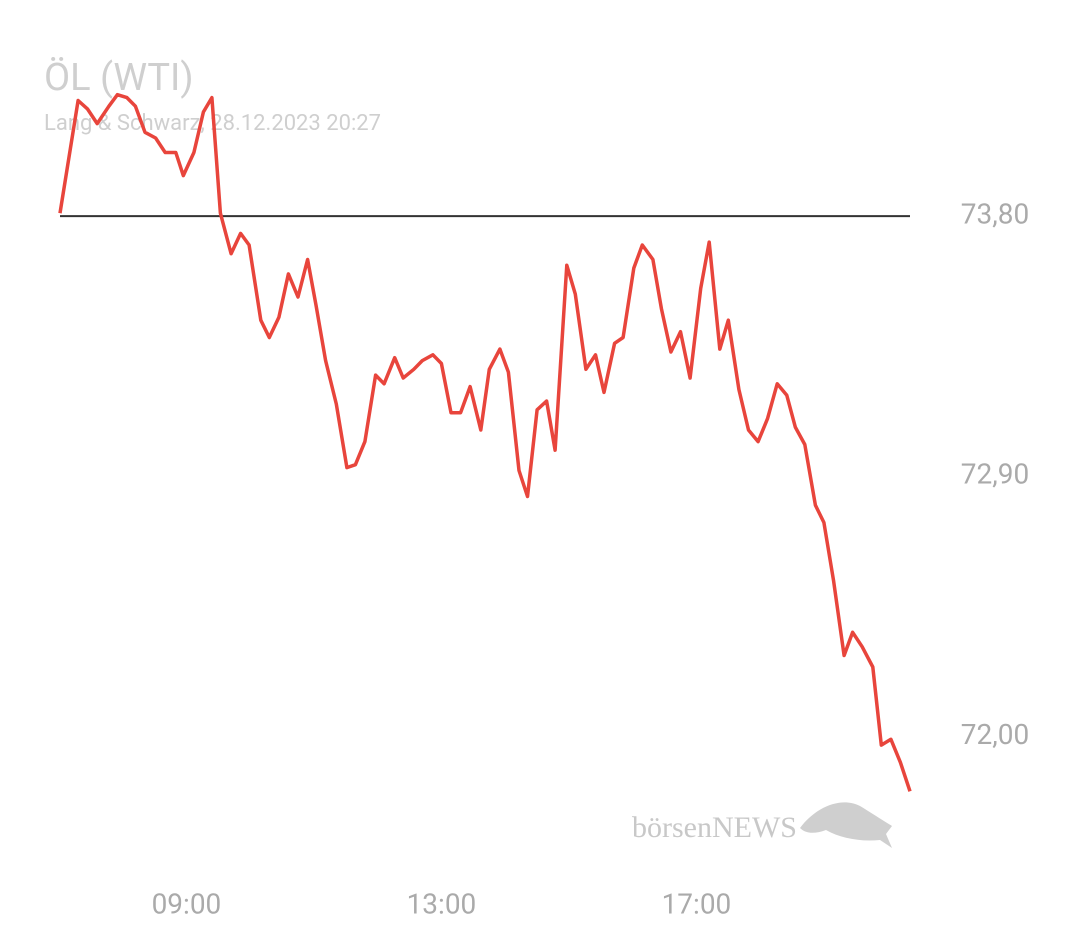 The width and height of the screenshot is (1080, 945). Describe the element at coordinates (995, 734) in the screenshot. I see `y-tick-label: 72,00` at that location.